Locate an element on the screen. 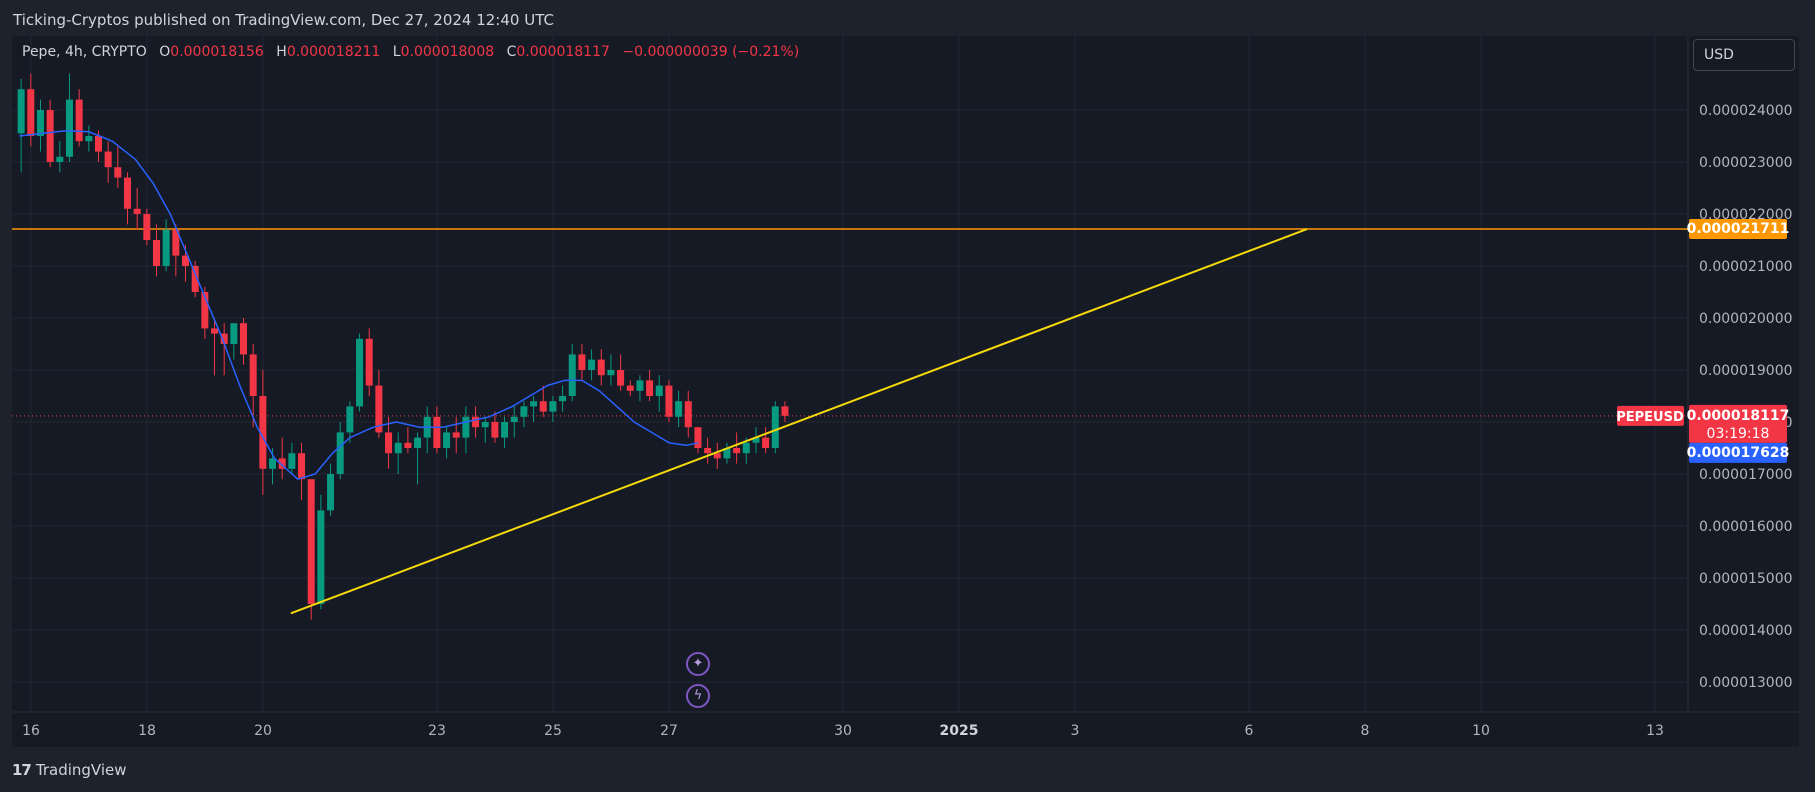 Image resolution: width=1815 pixels, height=792 pixels. logo-mark-icon: 17 is located at coordinates (22, 770).